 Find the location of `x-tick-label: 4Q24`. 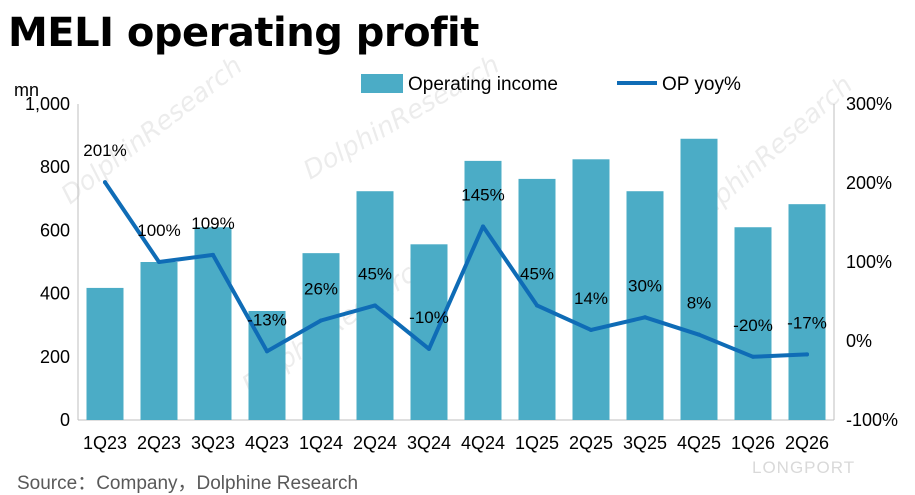

x-tick-label: 4Q24 is located at coordinates (483, 443).